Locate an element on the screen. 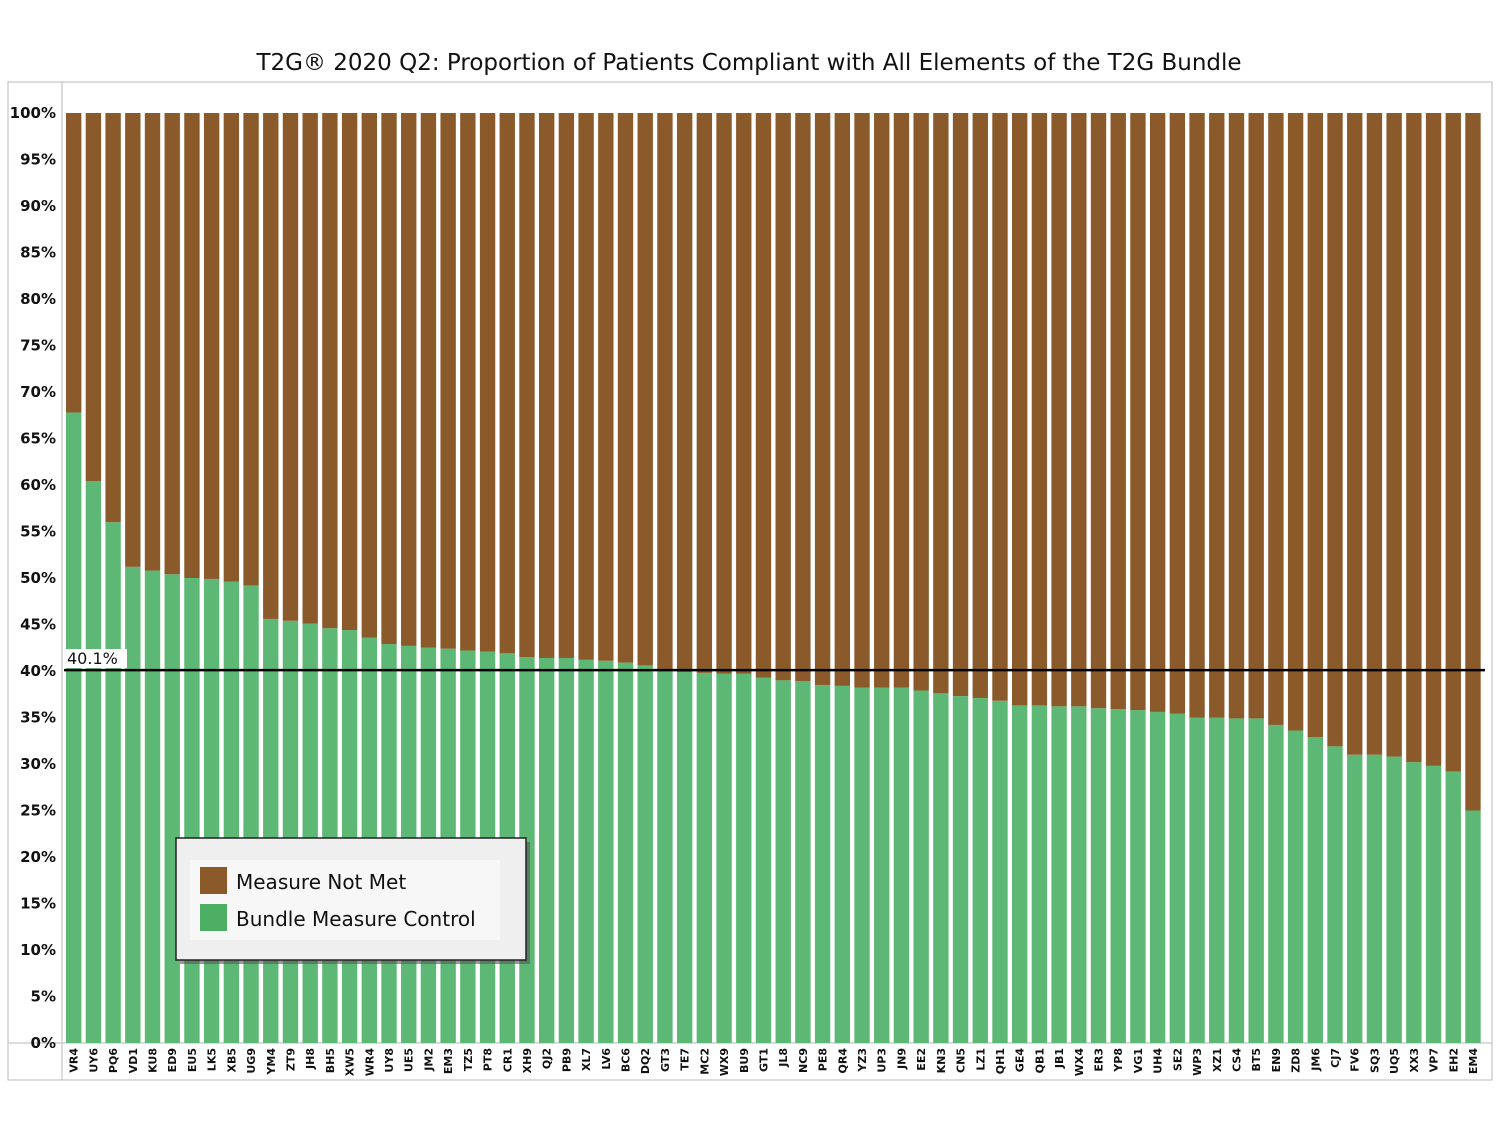  bar-notmet-UY6 is located at coordinates (93, 297).